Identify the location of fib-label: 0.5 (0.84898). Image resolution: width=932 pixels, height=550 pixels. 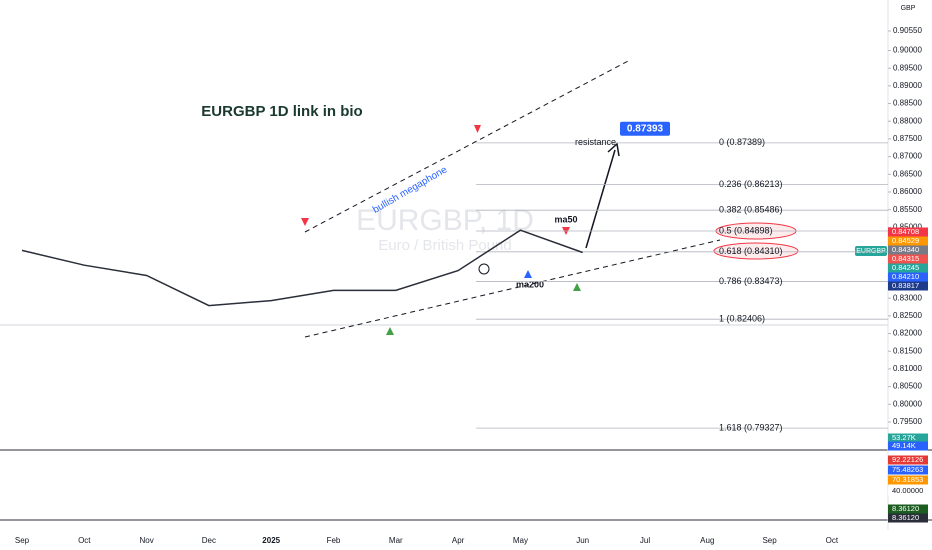
(746, 230).